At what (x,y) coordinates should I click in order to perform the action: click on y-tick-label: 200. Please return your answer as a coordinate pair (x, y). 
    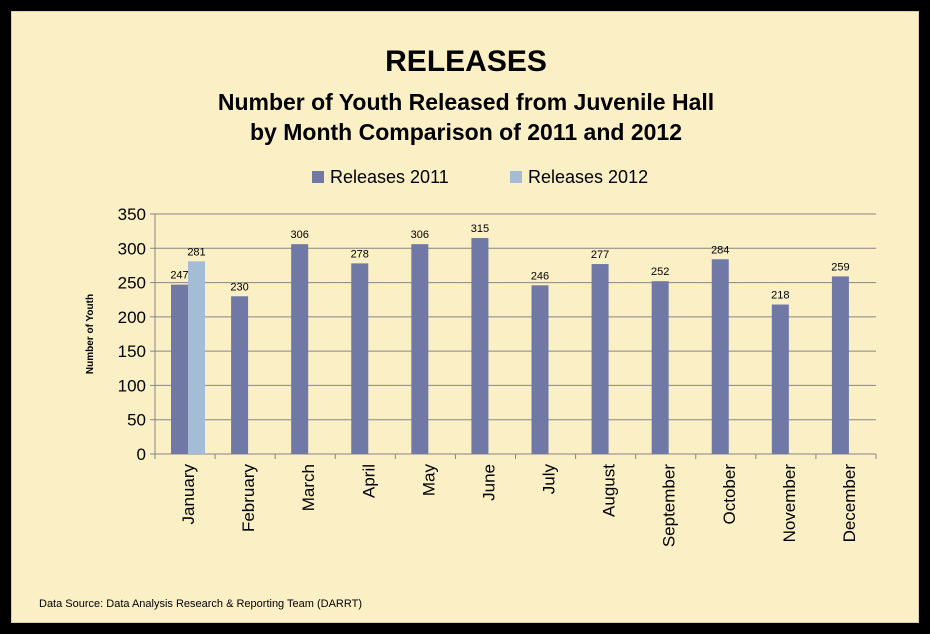
    Looking at the image, I should click on (132, 317).